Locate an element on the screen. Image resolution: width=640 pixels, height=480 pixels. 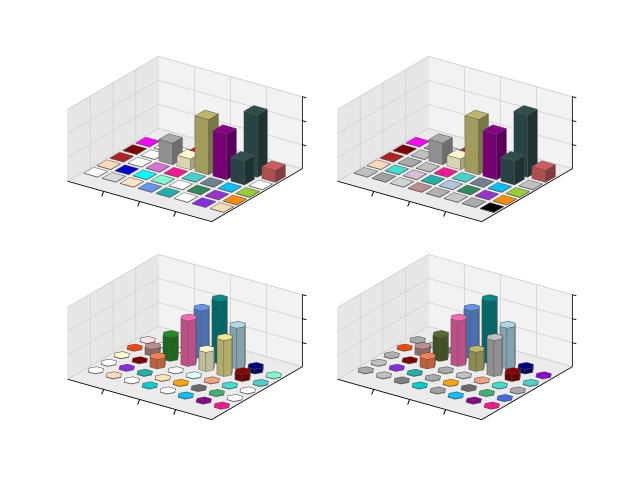
panel-bottom-left is located at coordinates (186, 337).